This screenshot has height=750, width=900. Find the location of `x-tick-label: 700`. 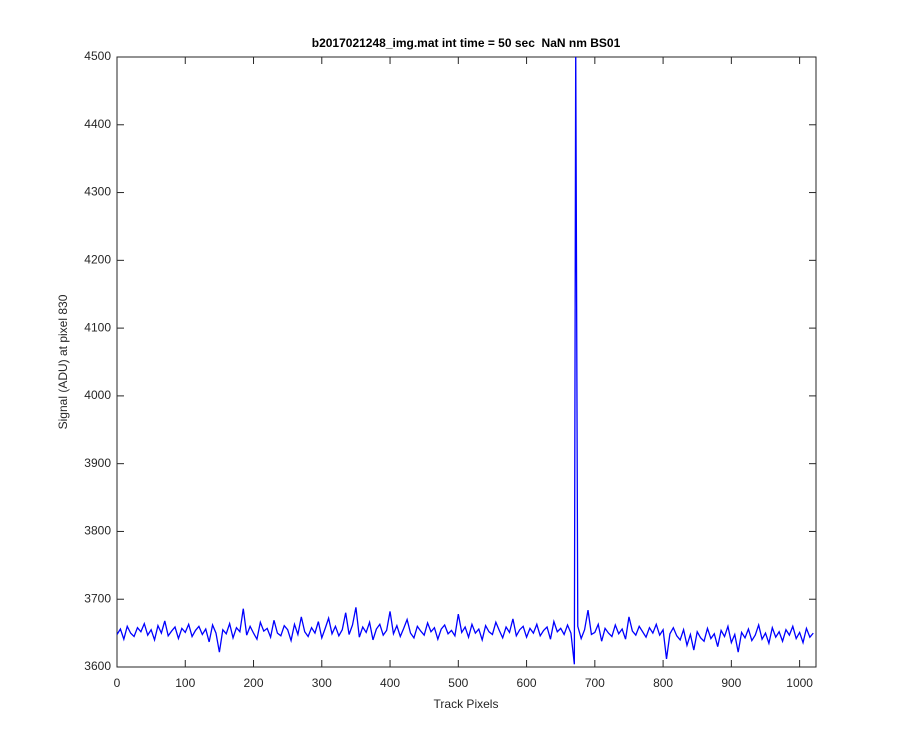

x-tick-label: 700 is located at coordinates (595, 683).